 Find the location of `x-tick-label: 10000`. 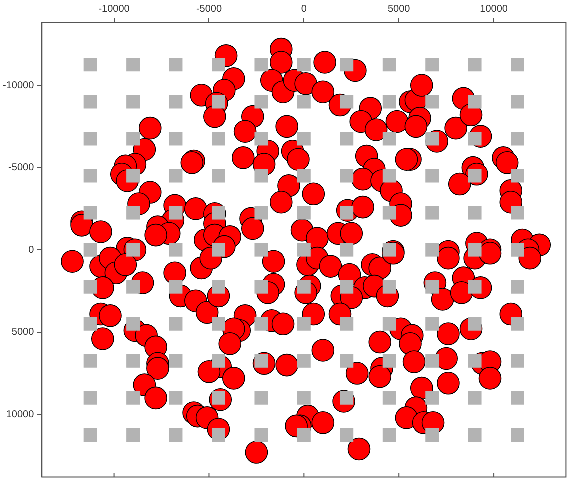

x-tick-label: 10000 is located at coordinates (494, 9).